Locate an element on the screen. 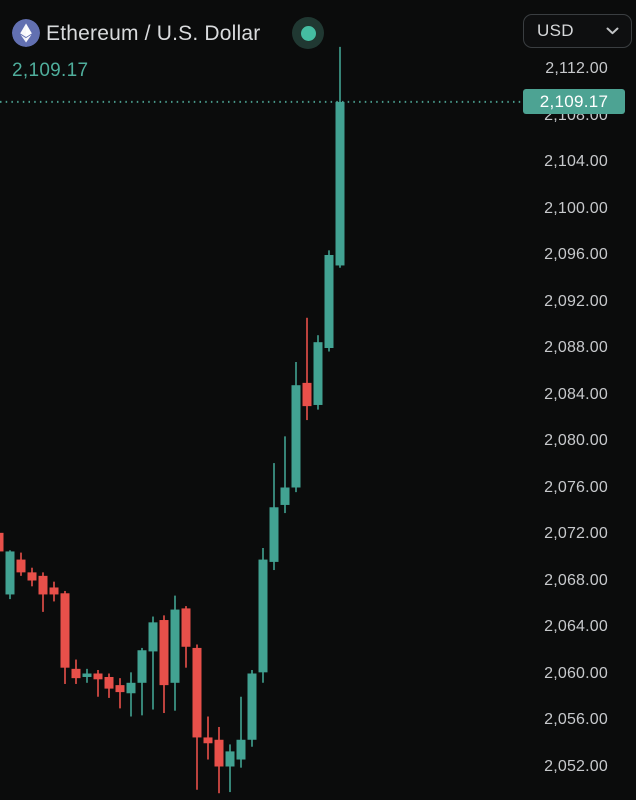 Image resolution: width=636 pixels, height=800 pixels. live-dot-icon is located at coordinates (308, 33).